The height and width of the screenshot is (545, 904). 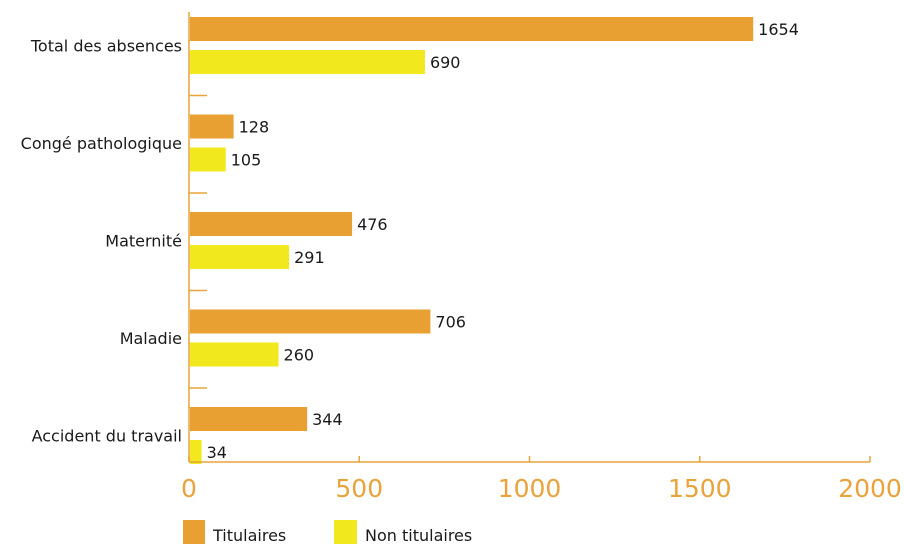 What do you see at coordinates (151, 338) in the screenshot?
I see `category-label: Maladie` at bounding box center [151, 338].